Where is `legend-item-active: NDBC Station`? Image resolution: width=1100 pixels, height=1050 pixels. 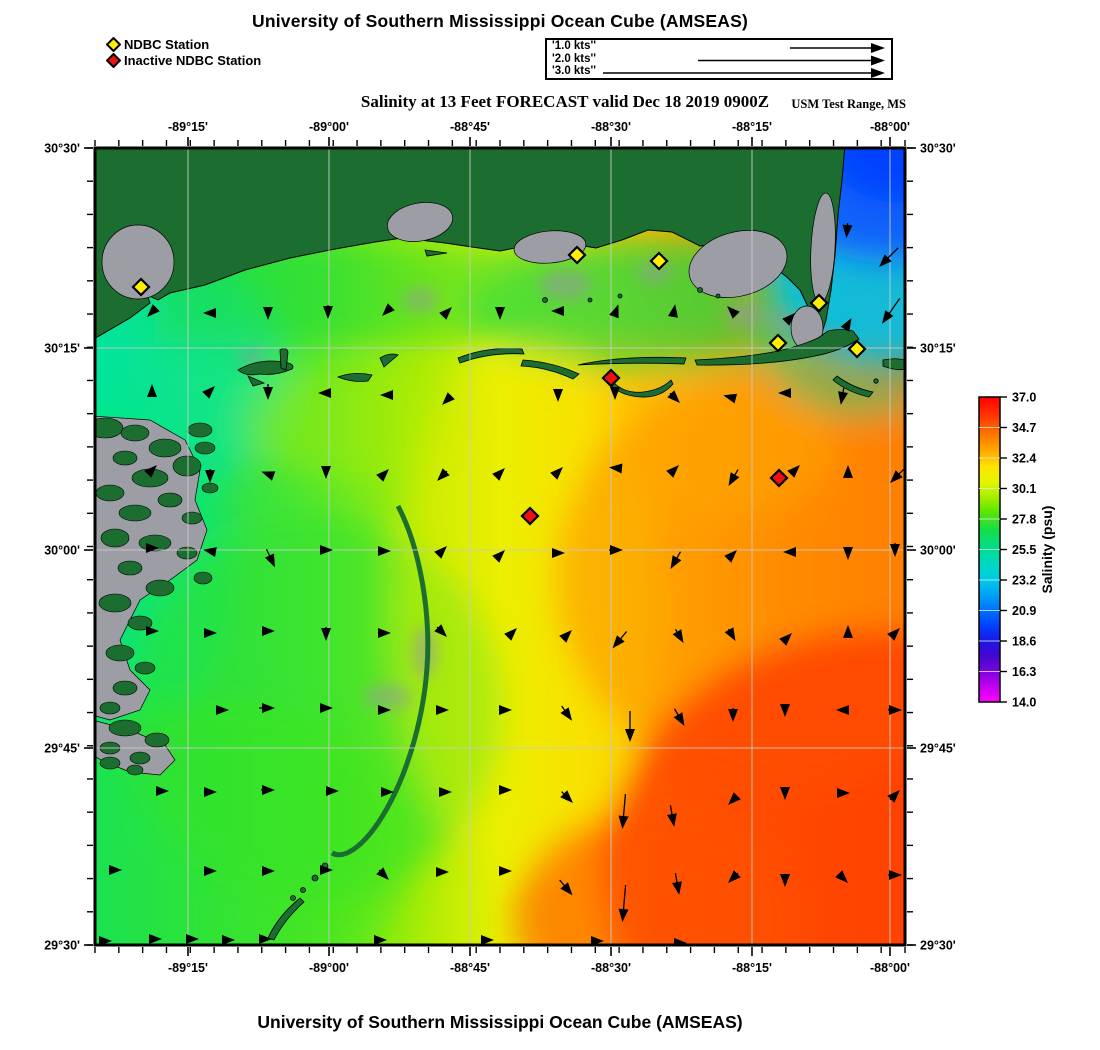
legend-item-active: NDBC Station is located at coordinates (183, 44).